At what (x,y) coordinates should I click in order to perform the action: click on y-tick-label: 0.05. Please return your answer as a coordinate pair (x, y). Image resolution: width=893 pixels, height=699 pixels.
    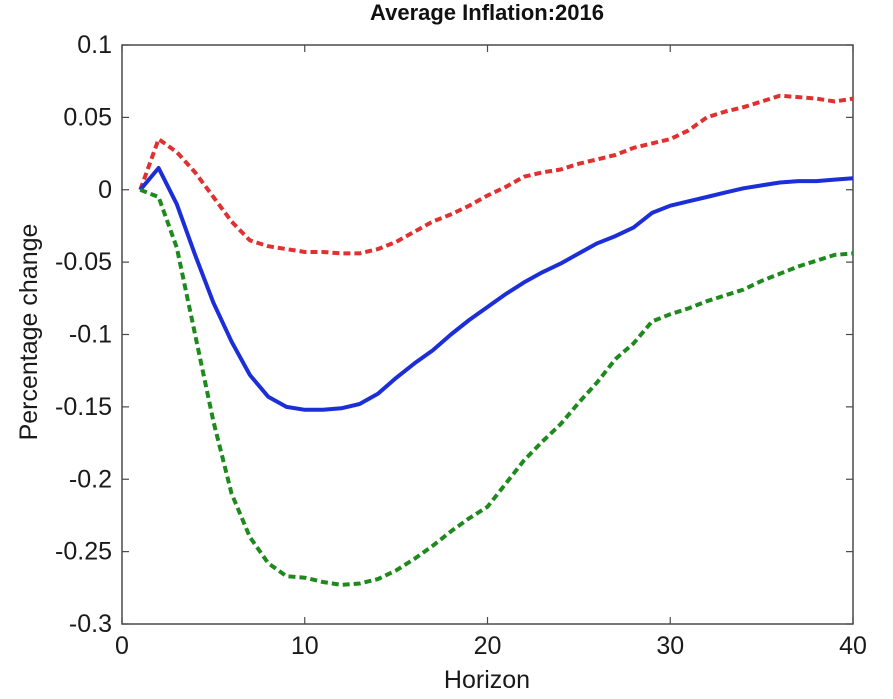
    Looking at the image, I should click on (87, 117).